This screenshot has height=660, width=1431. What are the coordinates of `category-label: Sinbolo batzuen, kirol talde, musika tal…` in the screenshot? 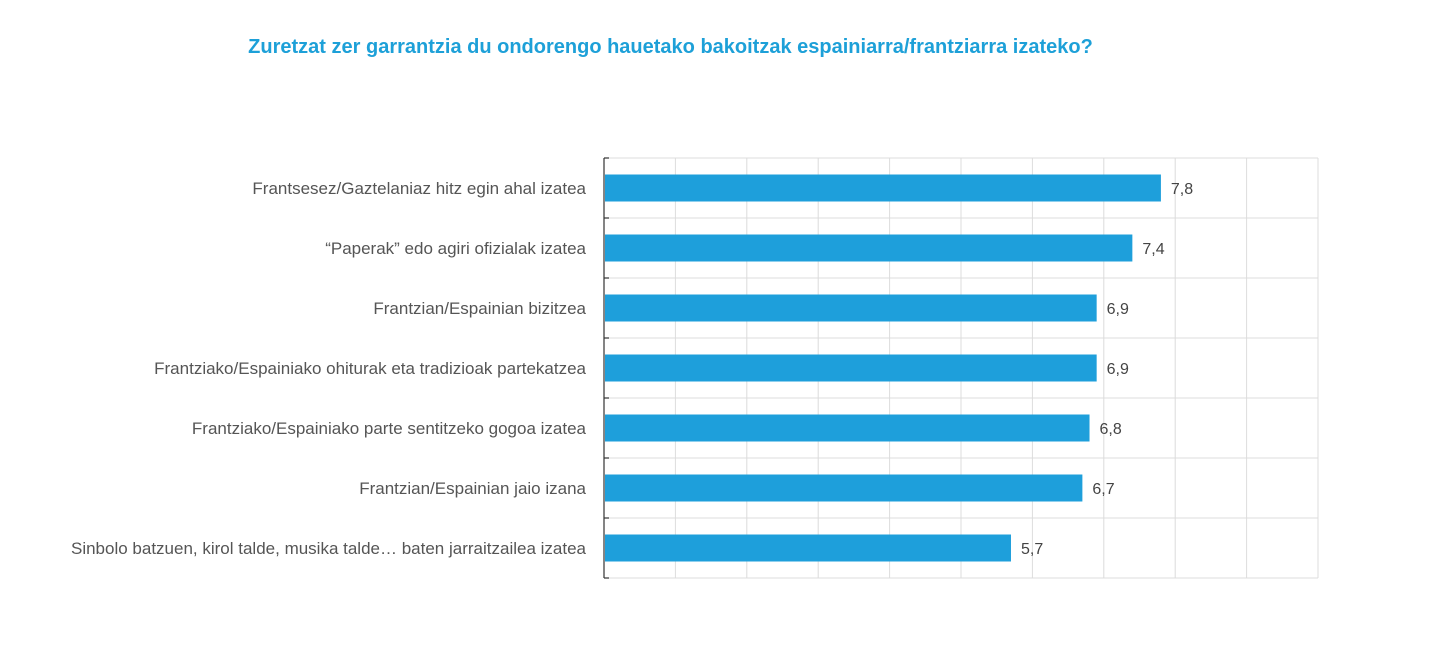 It's located at (329, 548).